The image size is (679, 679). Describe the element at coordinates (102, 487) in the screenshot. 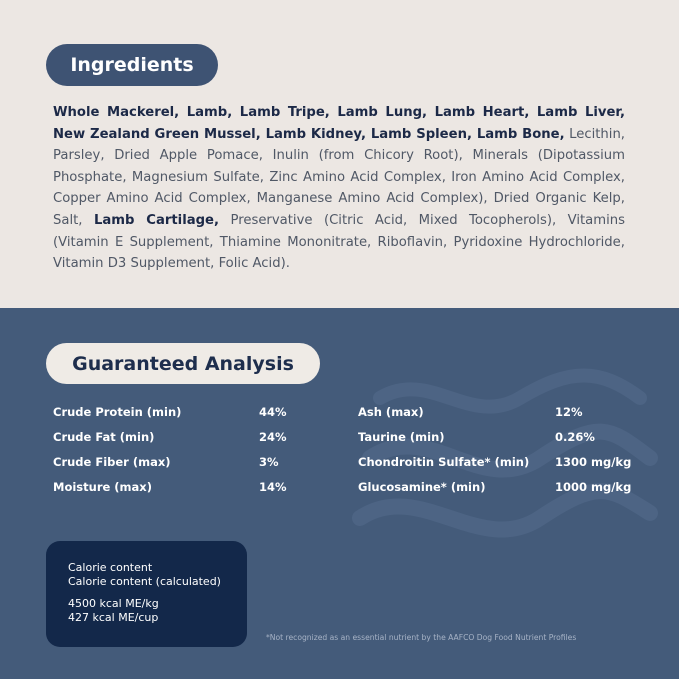

I see `analysis-name: Moisture (max)` at that location.